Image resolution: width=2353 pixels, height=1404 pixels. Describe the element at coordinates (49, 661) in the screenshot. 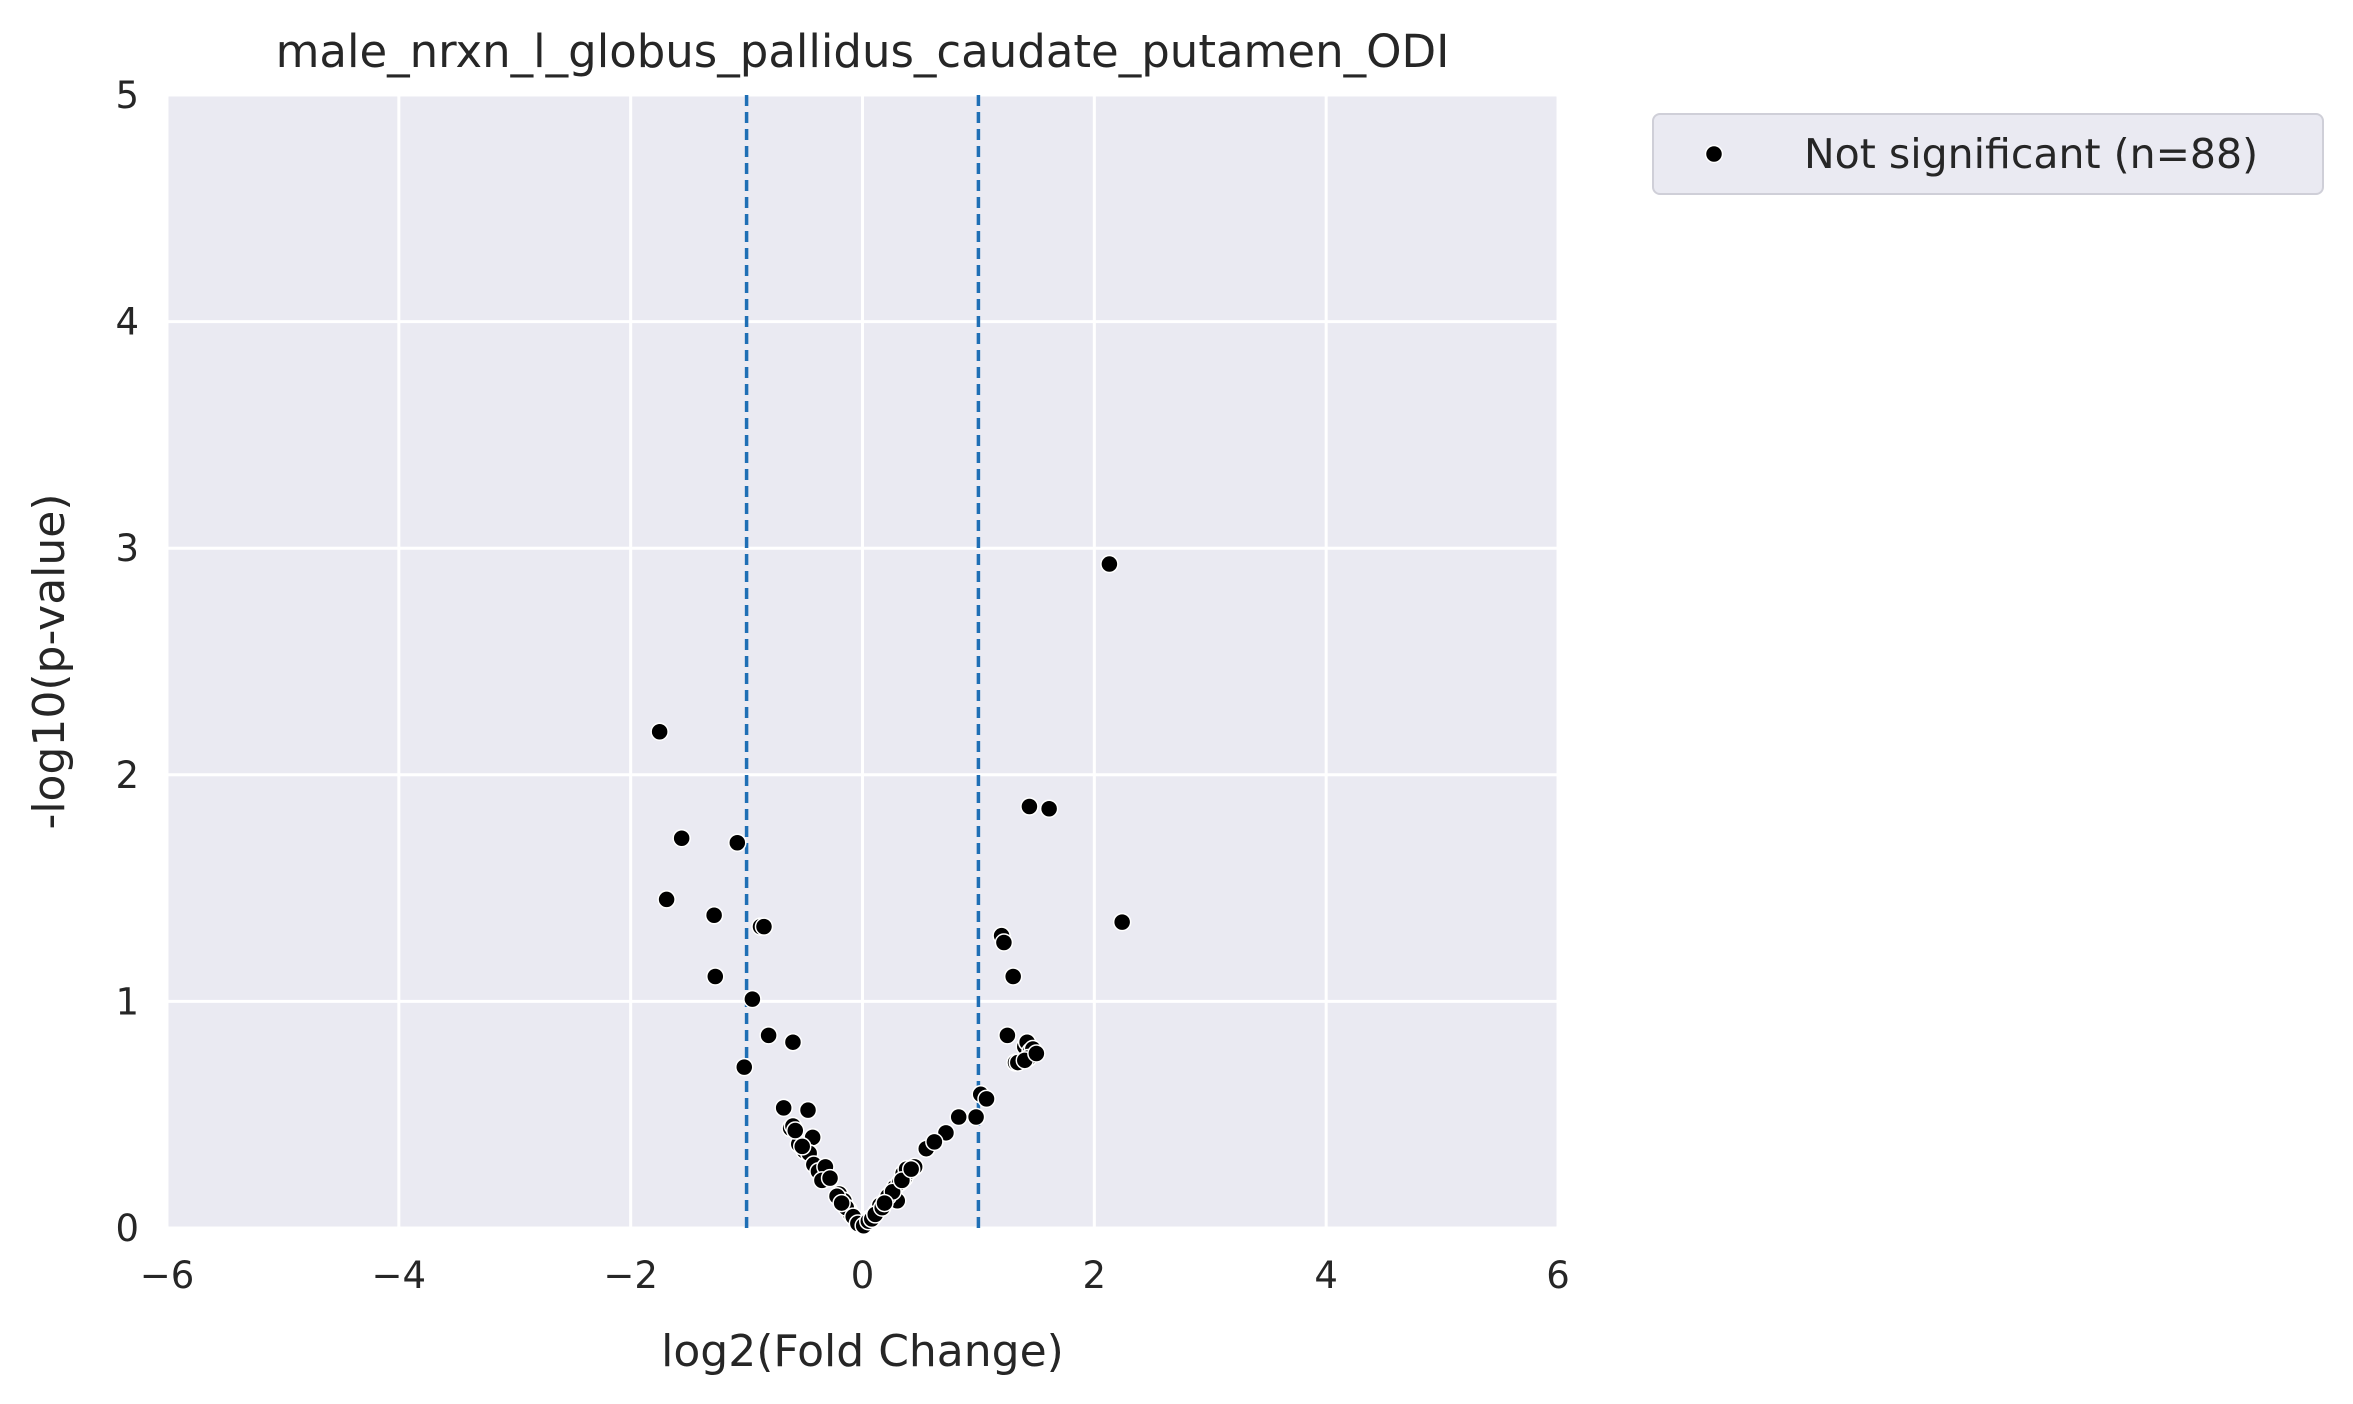

I see `y-axis-title: -log10(p-value)` at that location.